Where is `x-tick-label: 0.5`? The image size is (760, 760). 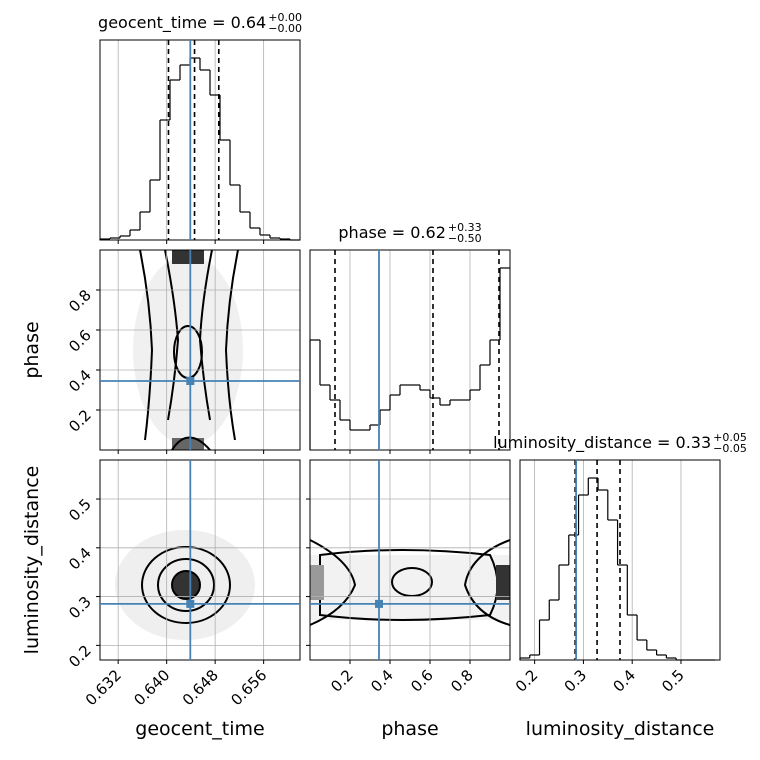
x-tick-label: 0.5 is located at coordinates (673, 681).